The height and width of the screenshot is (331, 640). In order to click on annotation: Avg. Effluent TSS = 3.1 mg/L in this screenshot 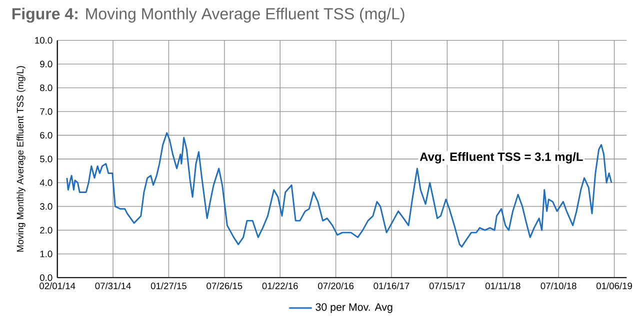, I will do `click(501, 158)`.